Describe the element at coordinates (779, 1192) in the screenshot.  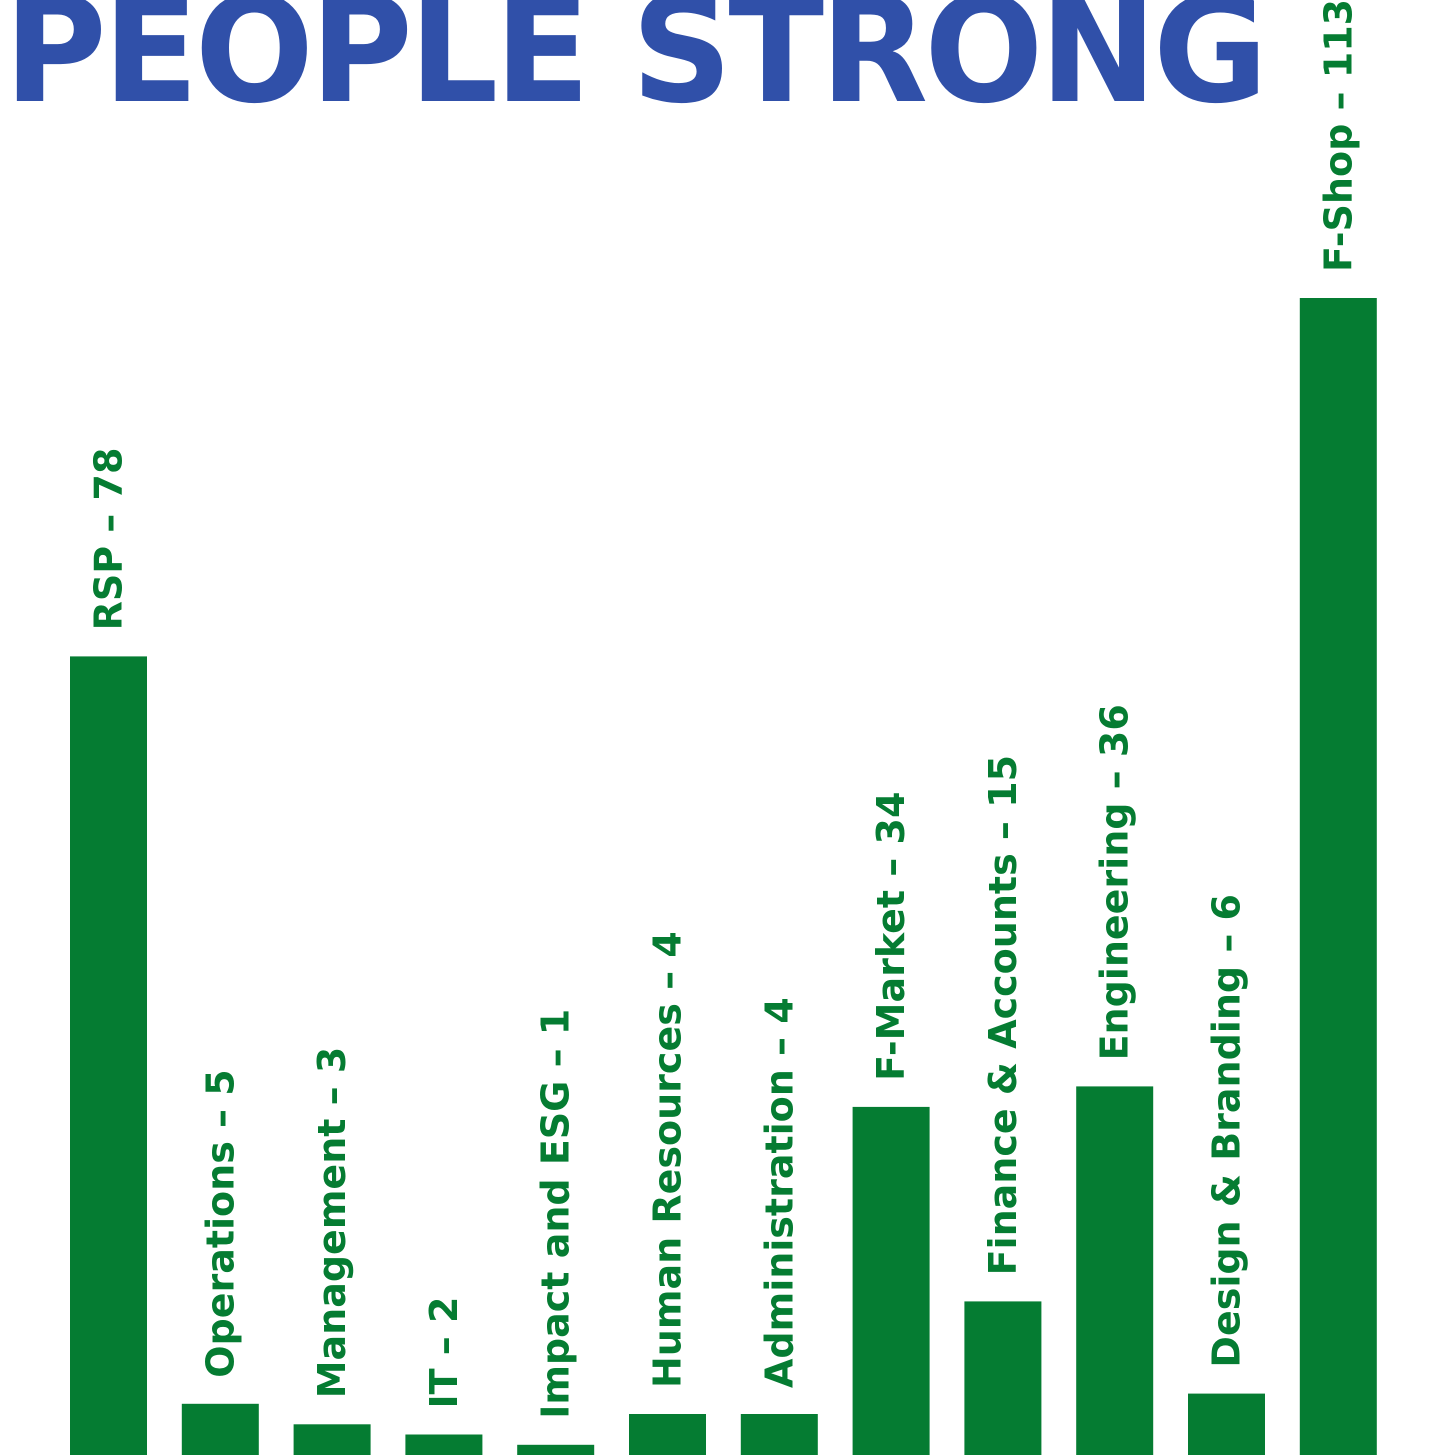
I see `bar-label-administration: Administration – 4` at that location.